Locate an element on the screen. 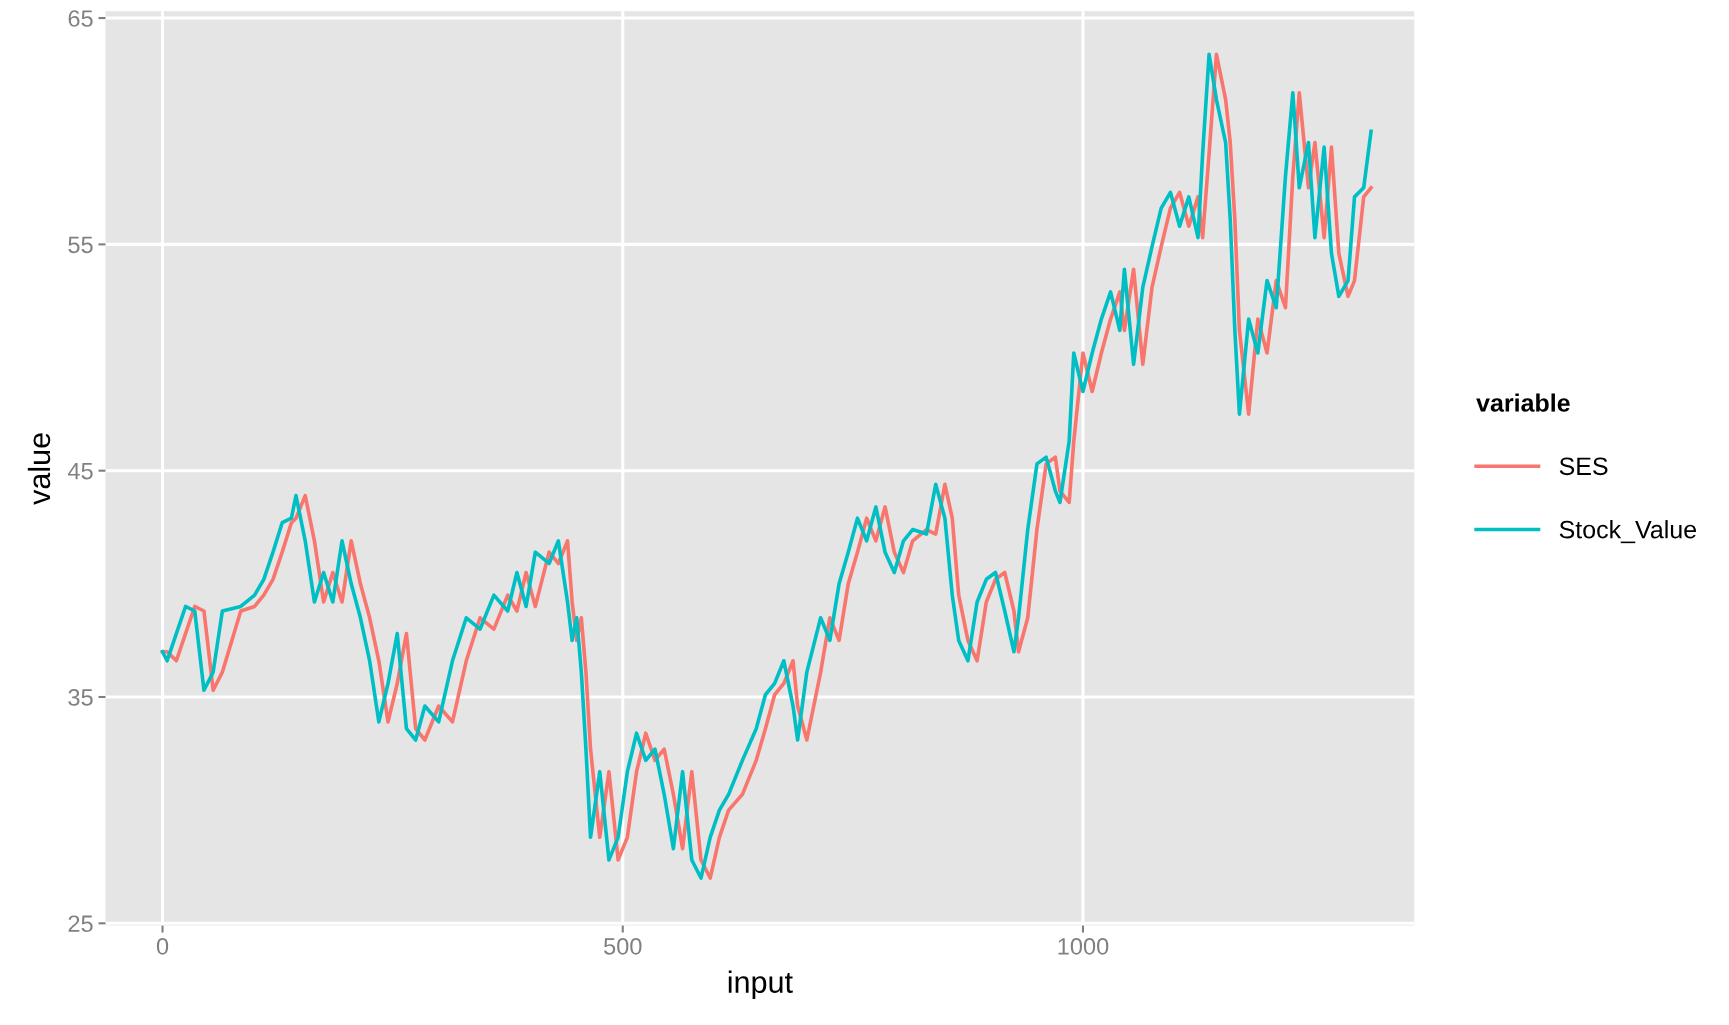 The width and height of the screenshot is (1729, 1025). y-axis-title: value is located at coordinates (39, 469).